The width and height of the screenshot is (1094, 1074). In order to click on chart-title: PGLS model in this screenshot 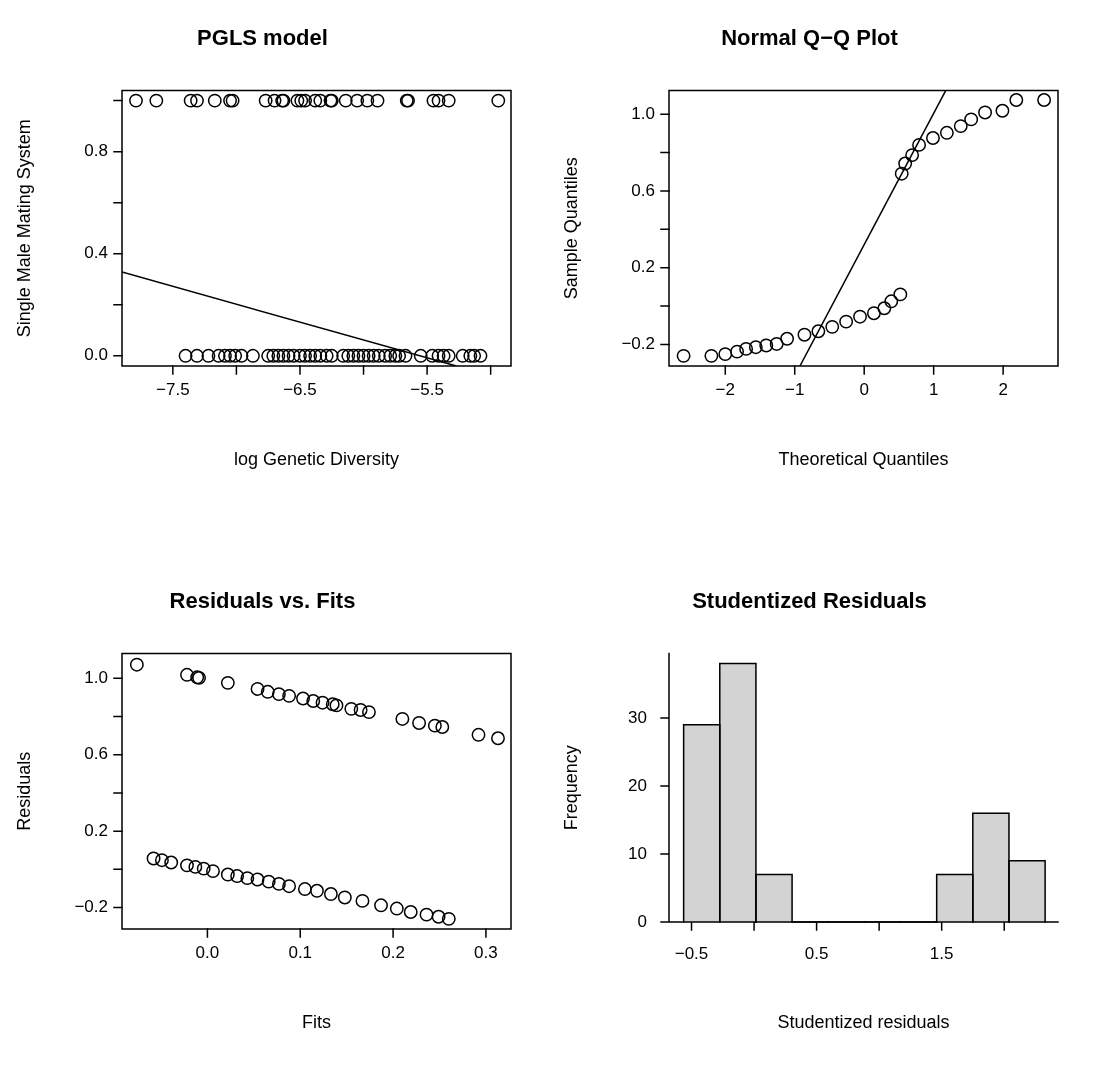, I will do `click(262, 38)`.